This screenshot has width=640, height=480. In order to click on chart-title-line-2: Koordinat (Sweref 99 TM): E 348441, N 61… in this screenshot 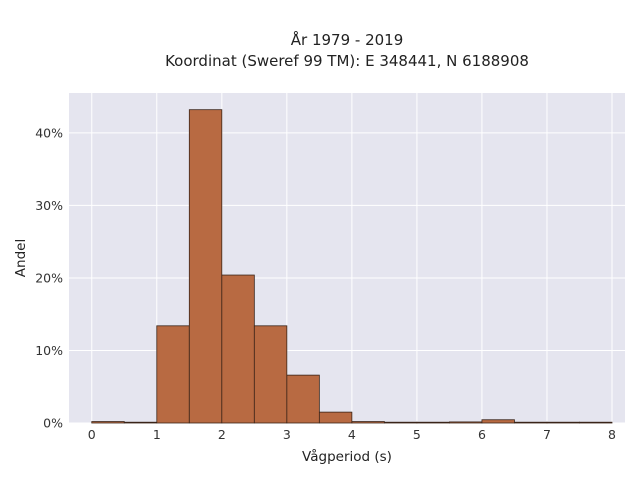, I will do `click(347, 61)`.